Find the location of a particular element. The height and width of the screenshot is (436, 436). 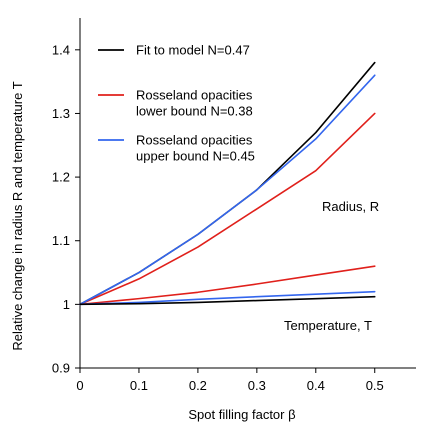

y-tick-label: 1.3 is located at coordinates (61, 113).